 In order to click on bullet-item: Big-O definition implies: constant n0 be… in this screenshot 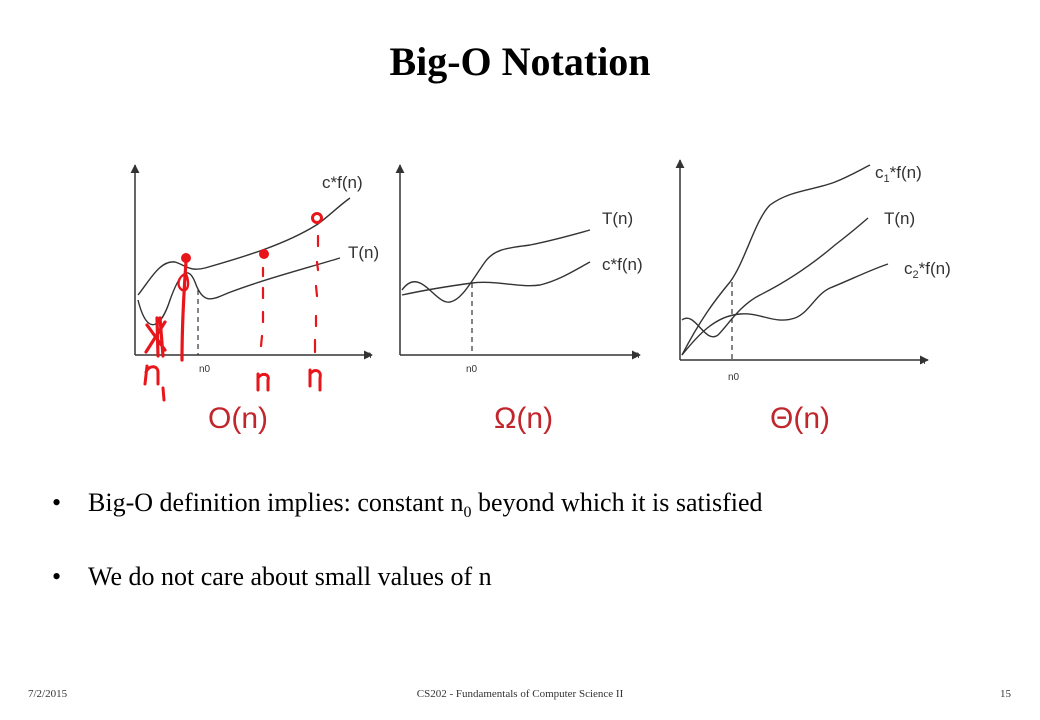, I will do `click(407, 505)`.